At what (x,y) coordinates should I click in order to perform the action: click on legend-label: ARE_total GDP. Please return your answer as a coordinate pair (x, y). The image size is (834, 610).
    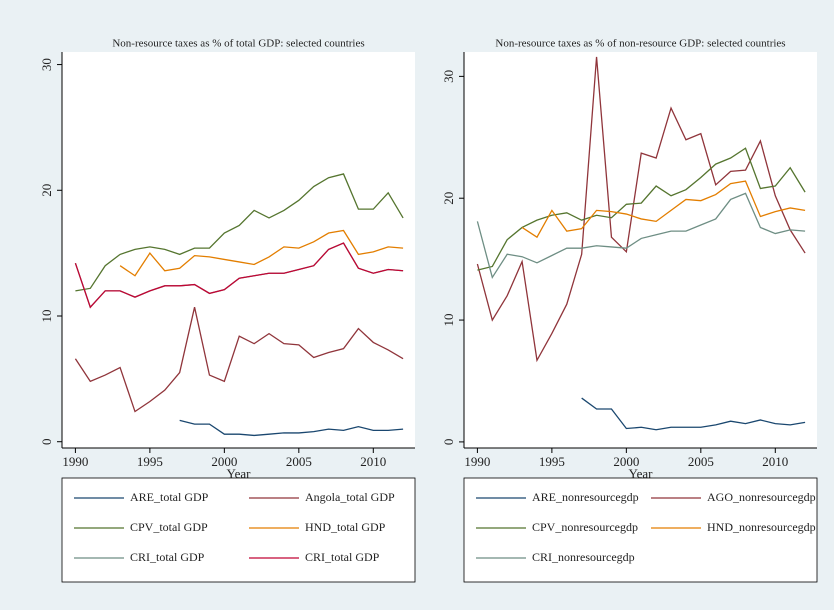
    Looking at the image, I should click on (169, 497).